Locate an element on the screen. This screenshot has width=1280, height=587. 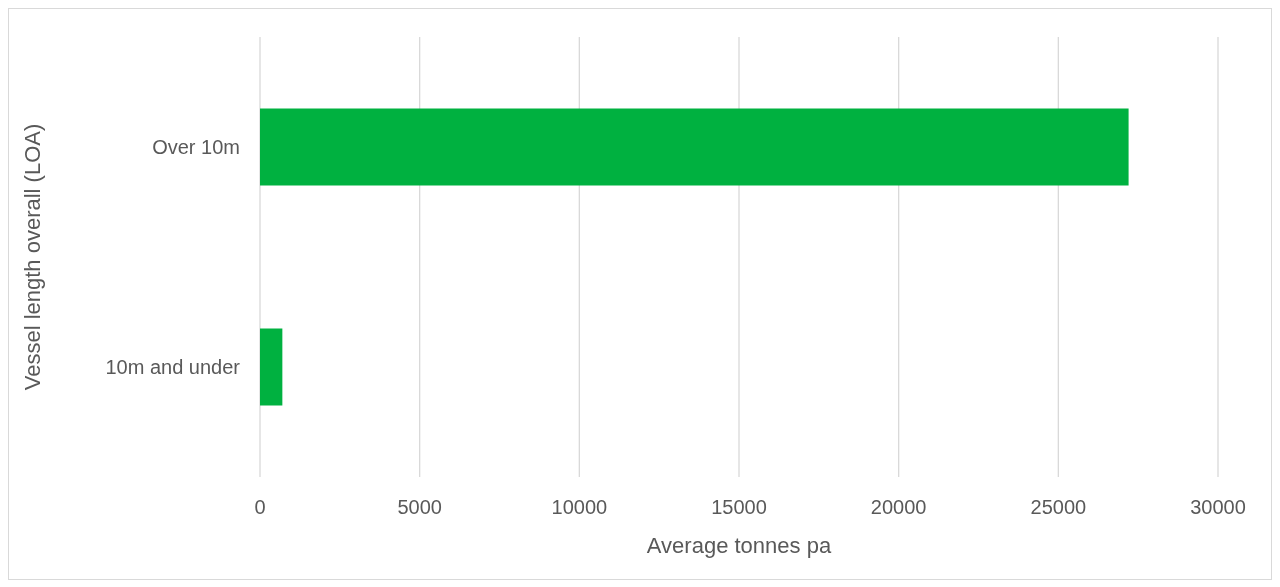
y-axis-title: Vessel length overall (LOA) is located at coordinates (32, 257).